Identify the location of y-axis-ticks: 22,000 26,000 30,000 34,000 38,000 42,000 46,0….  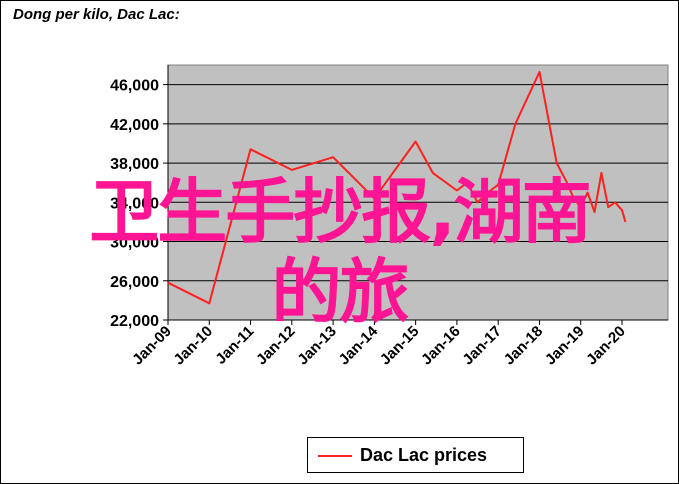
(134, 204).